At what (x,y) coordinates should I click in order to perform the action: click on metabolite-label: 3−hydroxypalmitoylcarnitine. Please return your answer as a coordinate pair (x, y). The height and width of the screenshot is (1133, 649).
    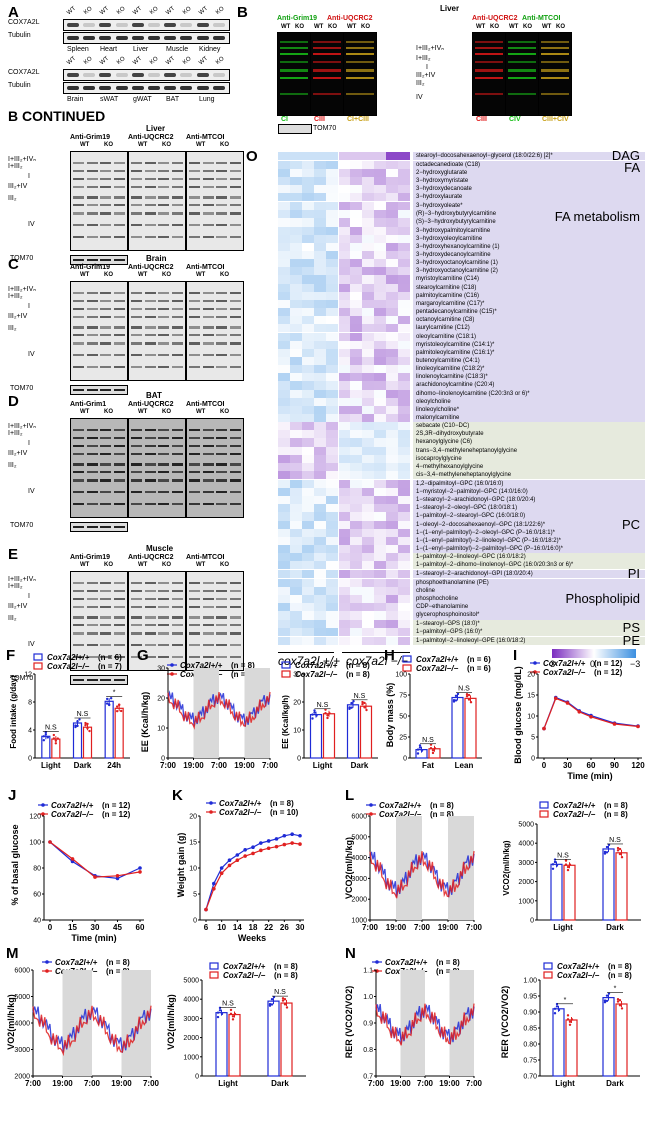
    Looking at the image, I should click on (453, 230).